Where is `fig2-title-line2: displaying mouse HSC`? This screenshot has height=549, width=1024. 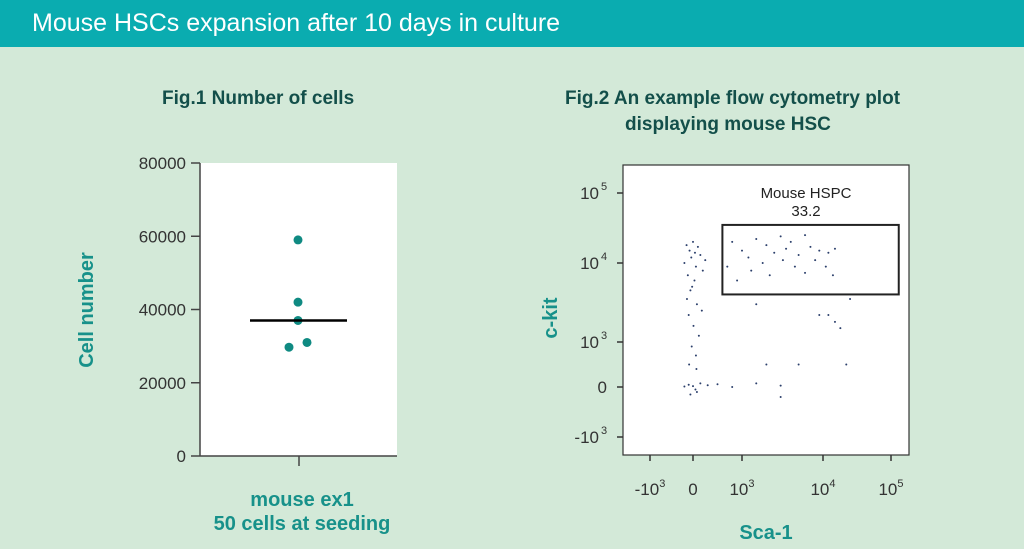
fig2-title-line2: displaying mouse HSC is located at coordinates (728, 124).